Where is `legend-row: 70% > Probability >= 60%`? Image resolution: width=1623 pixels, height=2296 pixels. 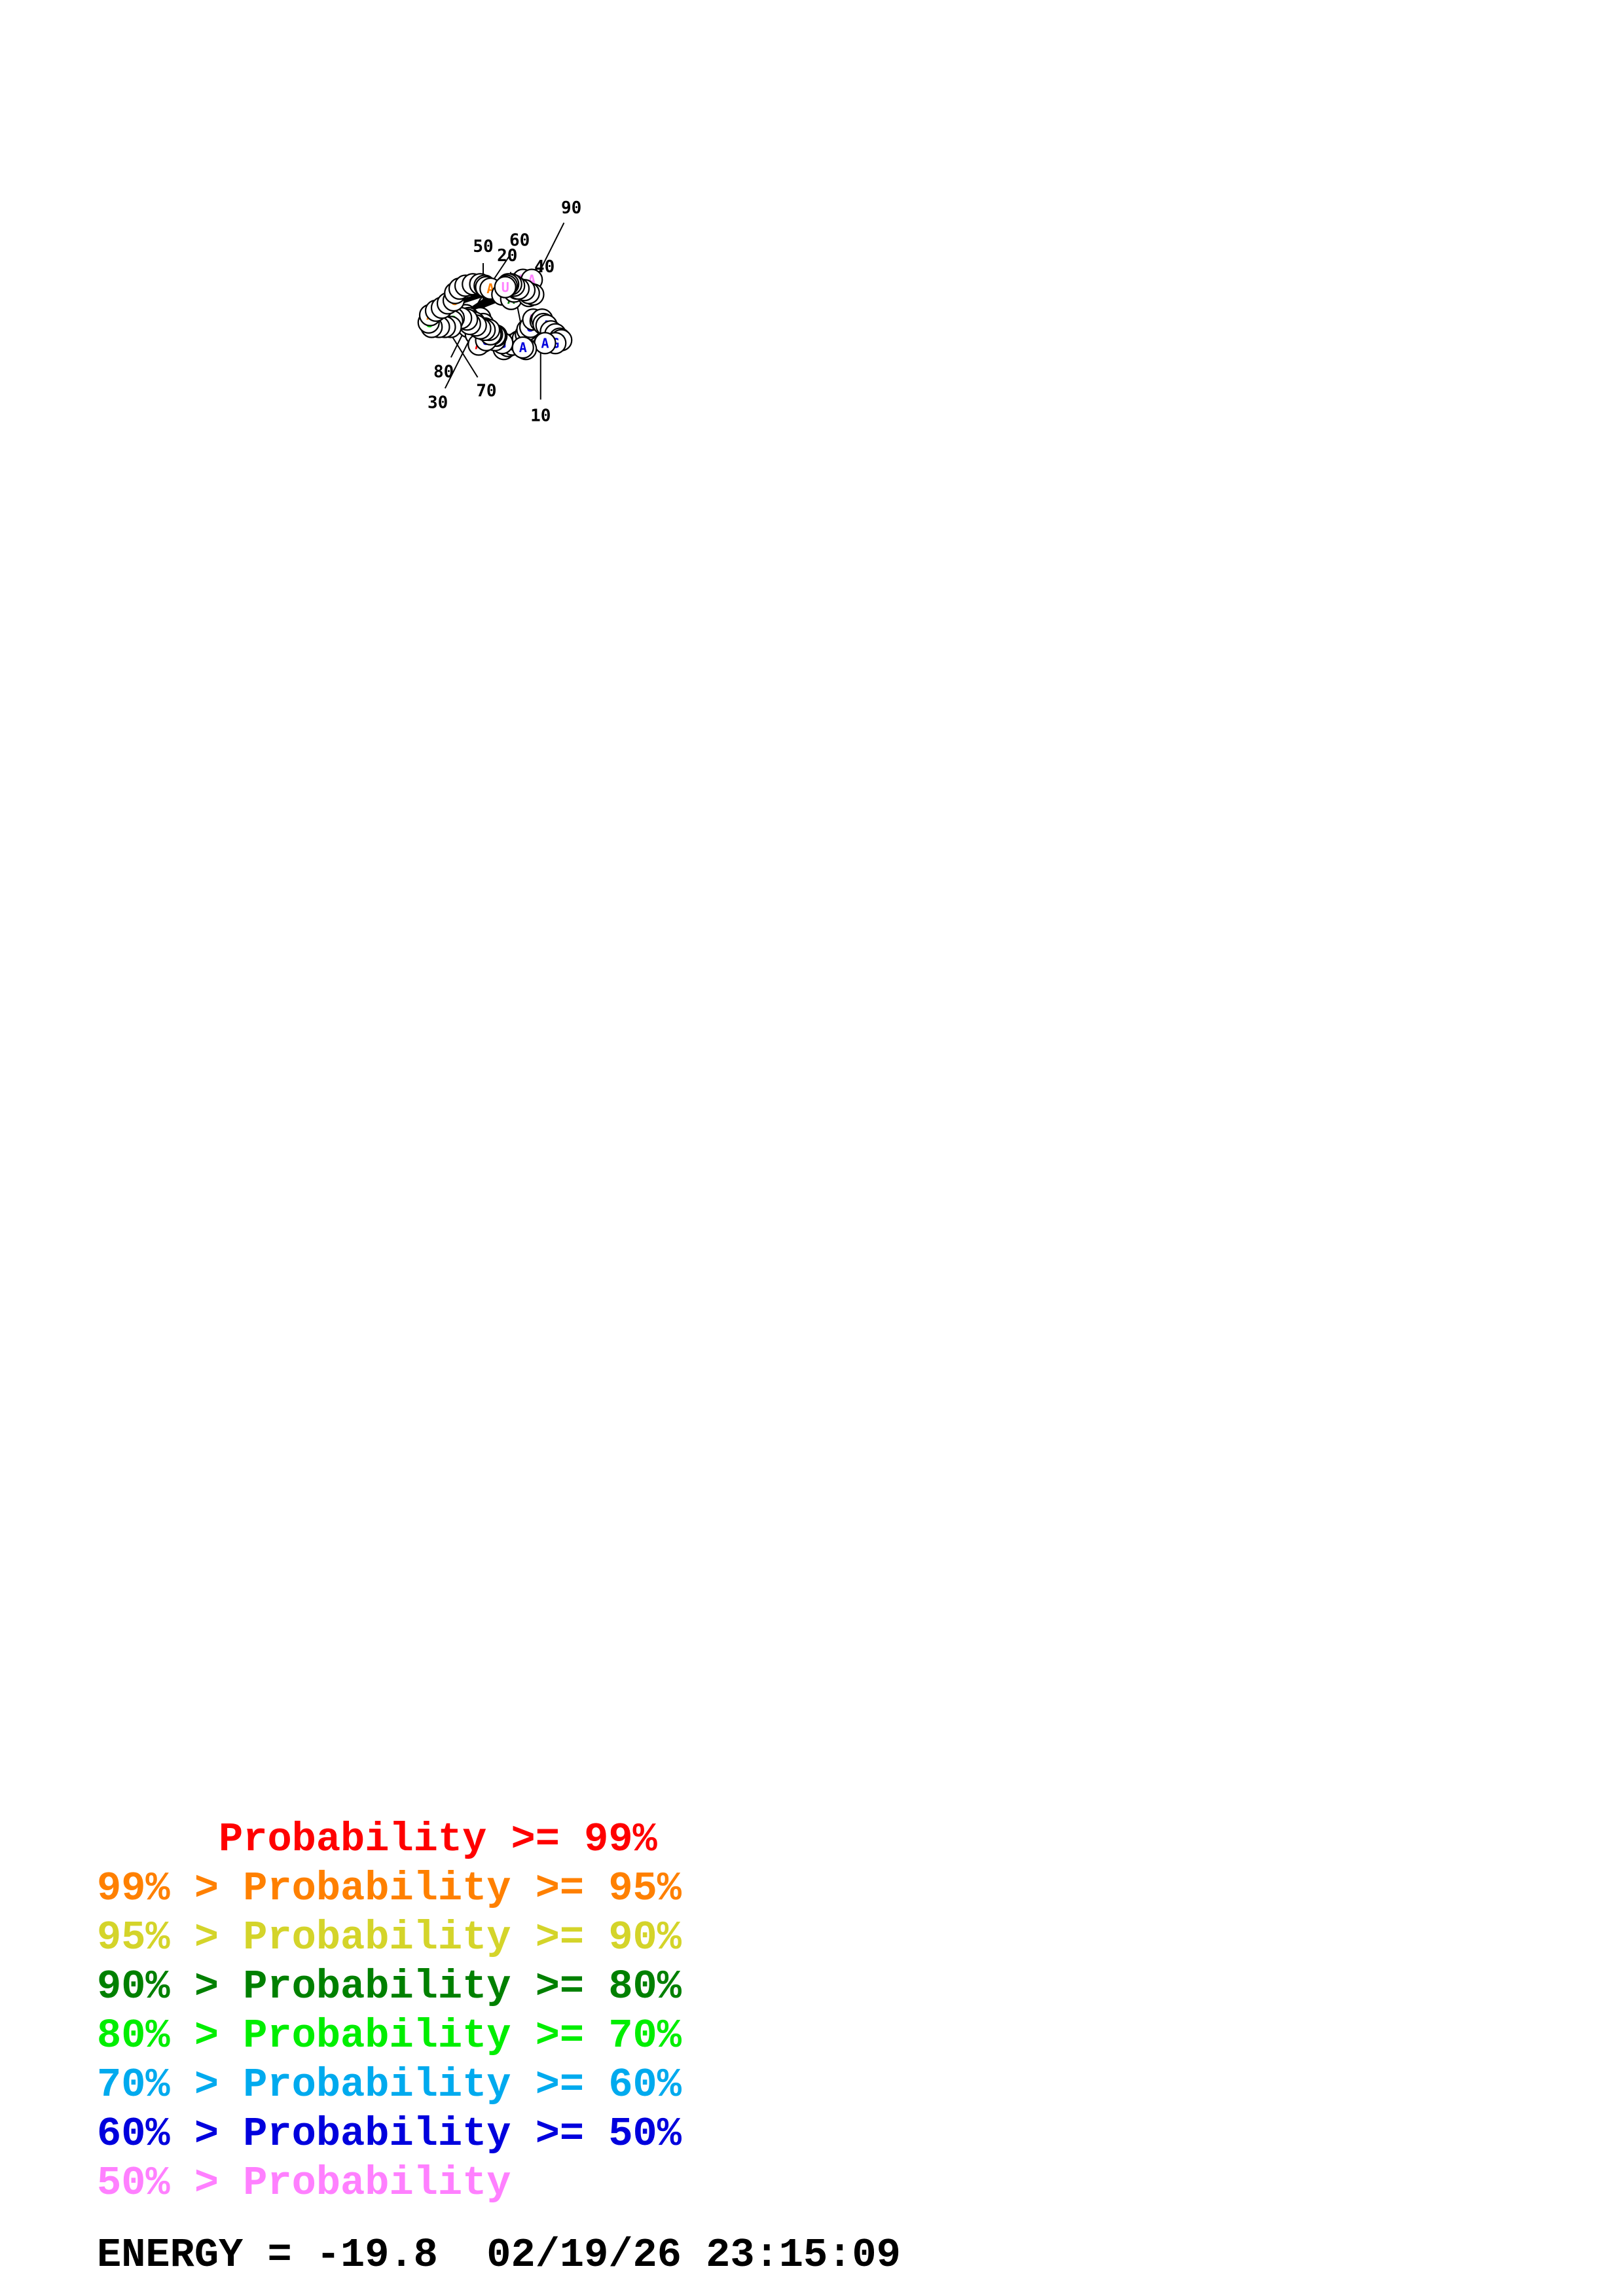 legend-row: 70% > Probability >= 60% is located at coordinates (389, 2085).